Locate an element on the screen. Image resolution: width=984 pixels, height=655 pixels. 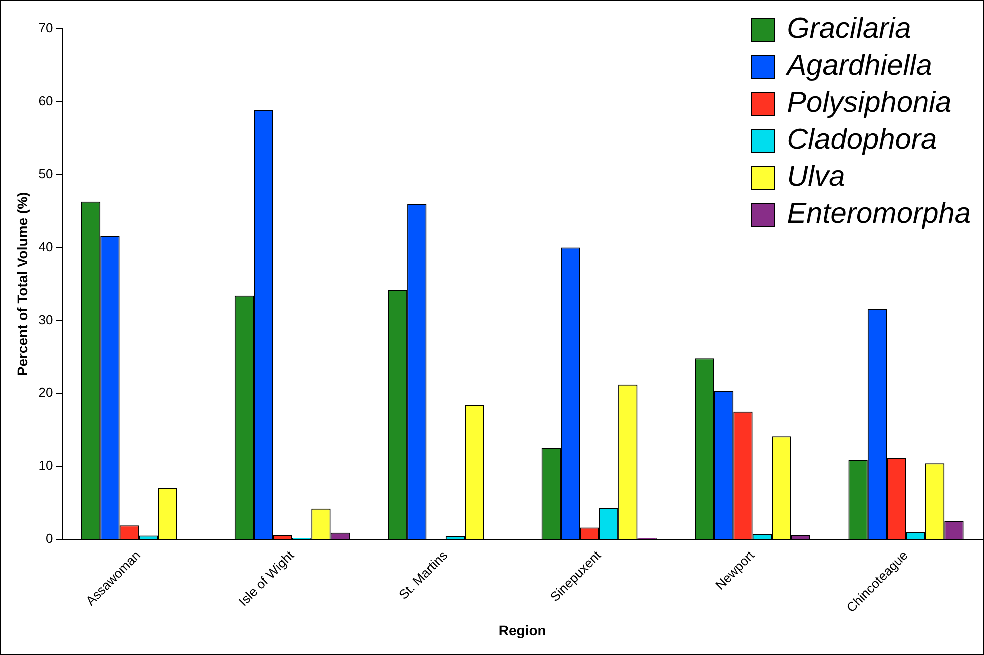
y-tick-label: 50 is located at coordinates (46, 174).